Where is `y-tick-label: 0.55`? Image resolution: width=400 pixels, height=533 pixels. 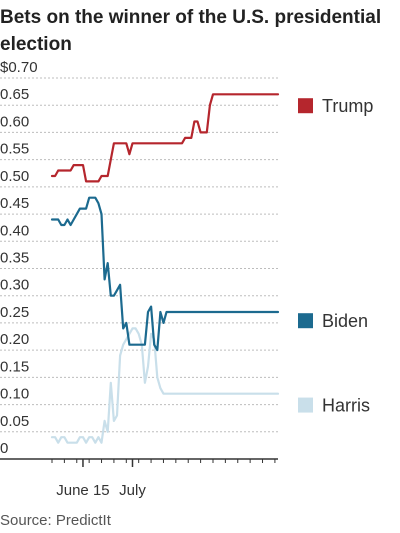
y-tick-label: 0.55 is located at coordinates (14, 149).